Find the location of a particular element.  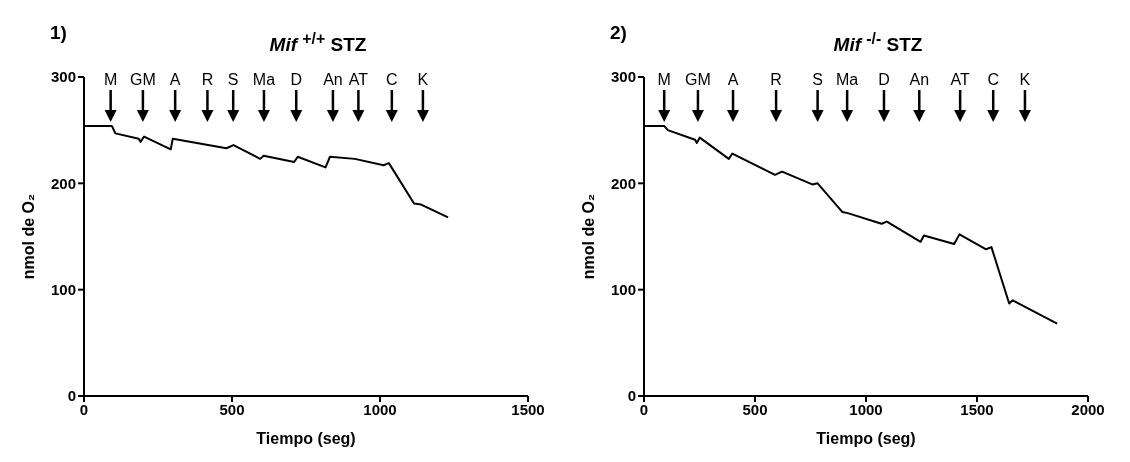

chart-title: Mif $^{-/-}$ STZ is located at coordinates (878, 43).